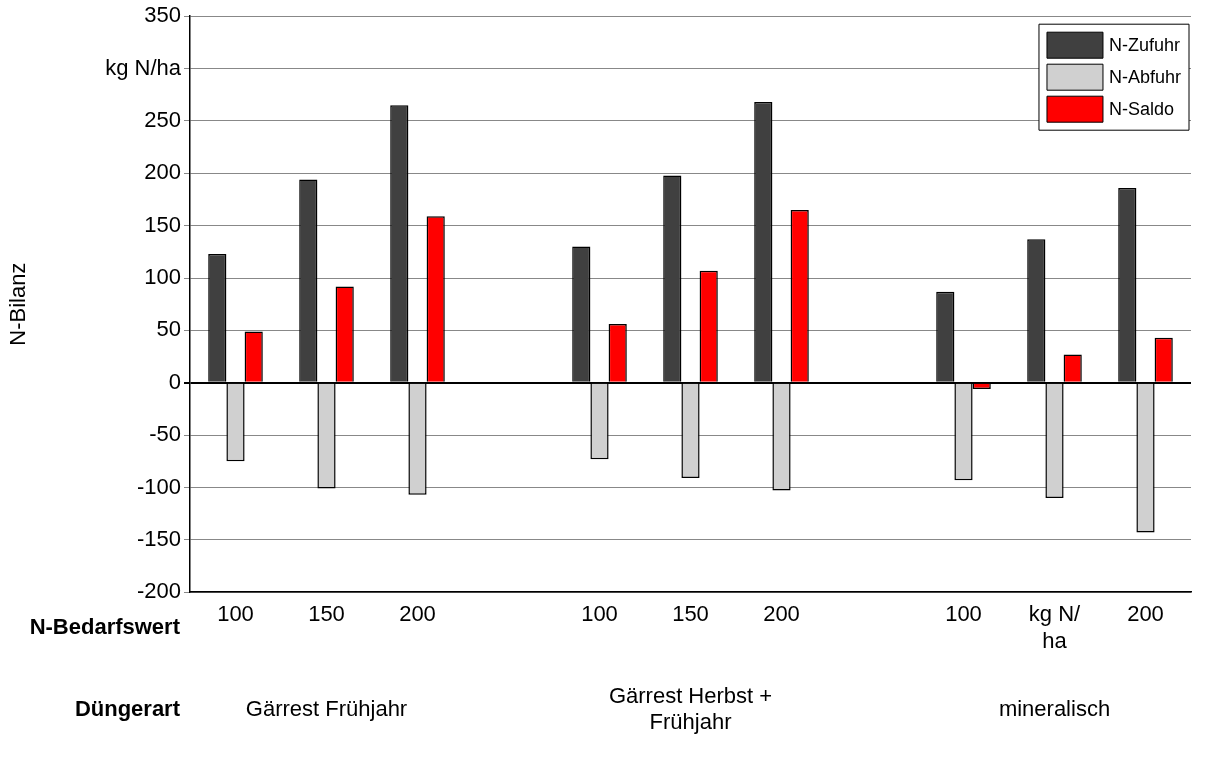 This screenshot has width=1209, height=757. Describe the element at coordinates (1054, 709) in the screenshot. I see `text: mineralisch` at that location.